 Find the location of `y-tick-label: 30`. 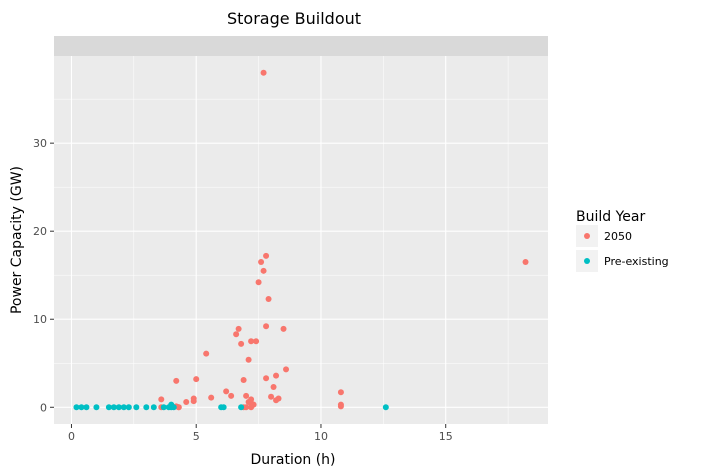

y-tick-label: 30 is located at coordinates (40, 143).